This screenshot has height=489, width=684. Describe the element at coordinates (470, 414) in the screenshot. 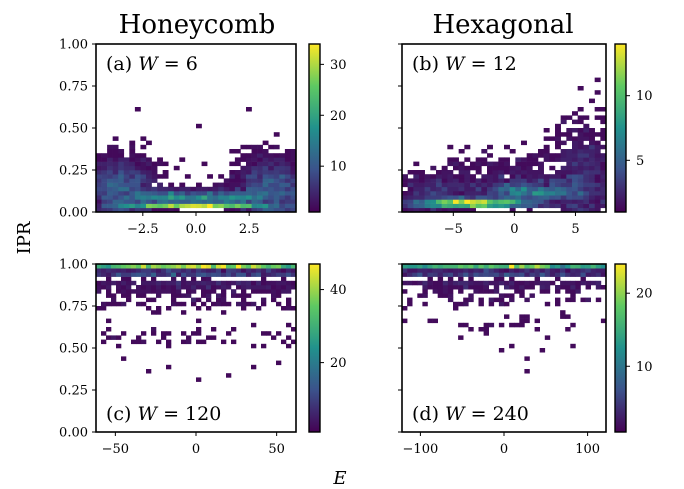

I see `panel-label-d: (d) W = 240` at that location.